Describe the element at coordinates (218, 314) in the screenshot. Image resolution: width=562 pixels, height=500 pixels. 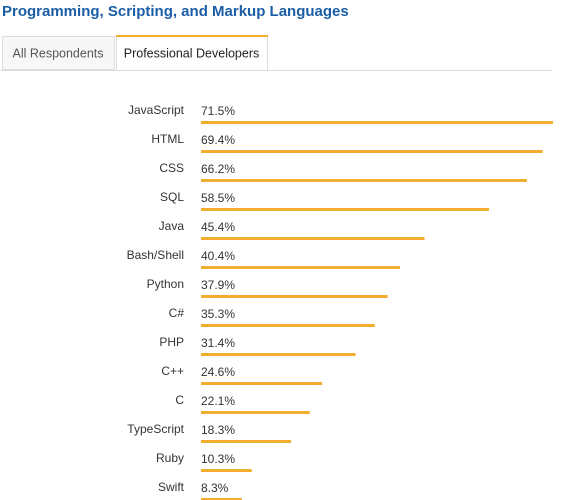
I see `value-label: 35.3%` at that location.